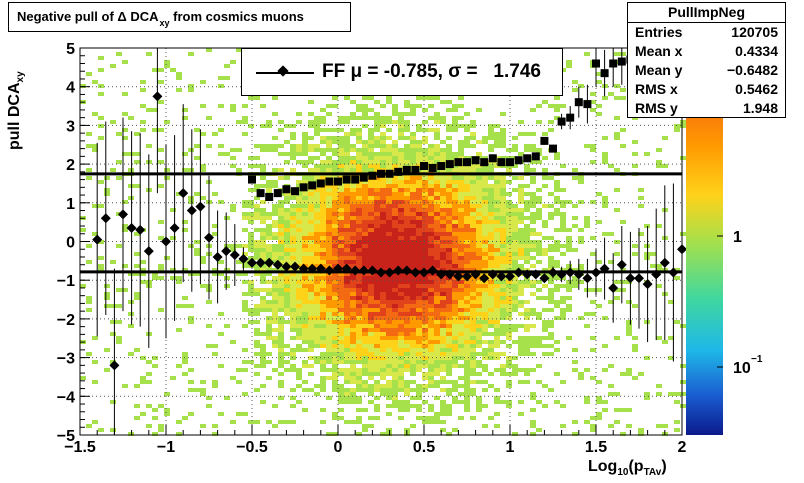  What do you see at coordinates (656, 89) in the screenshot?
I see `stats-label: RMS x` at bounding box center [656, 89].